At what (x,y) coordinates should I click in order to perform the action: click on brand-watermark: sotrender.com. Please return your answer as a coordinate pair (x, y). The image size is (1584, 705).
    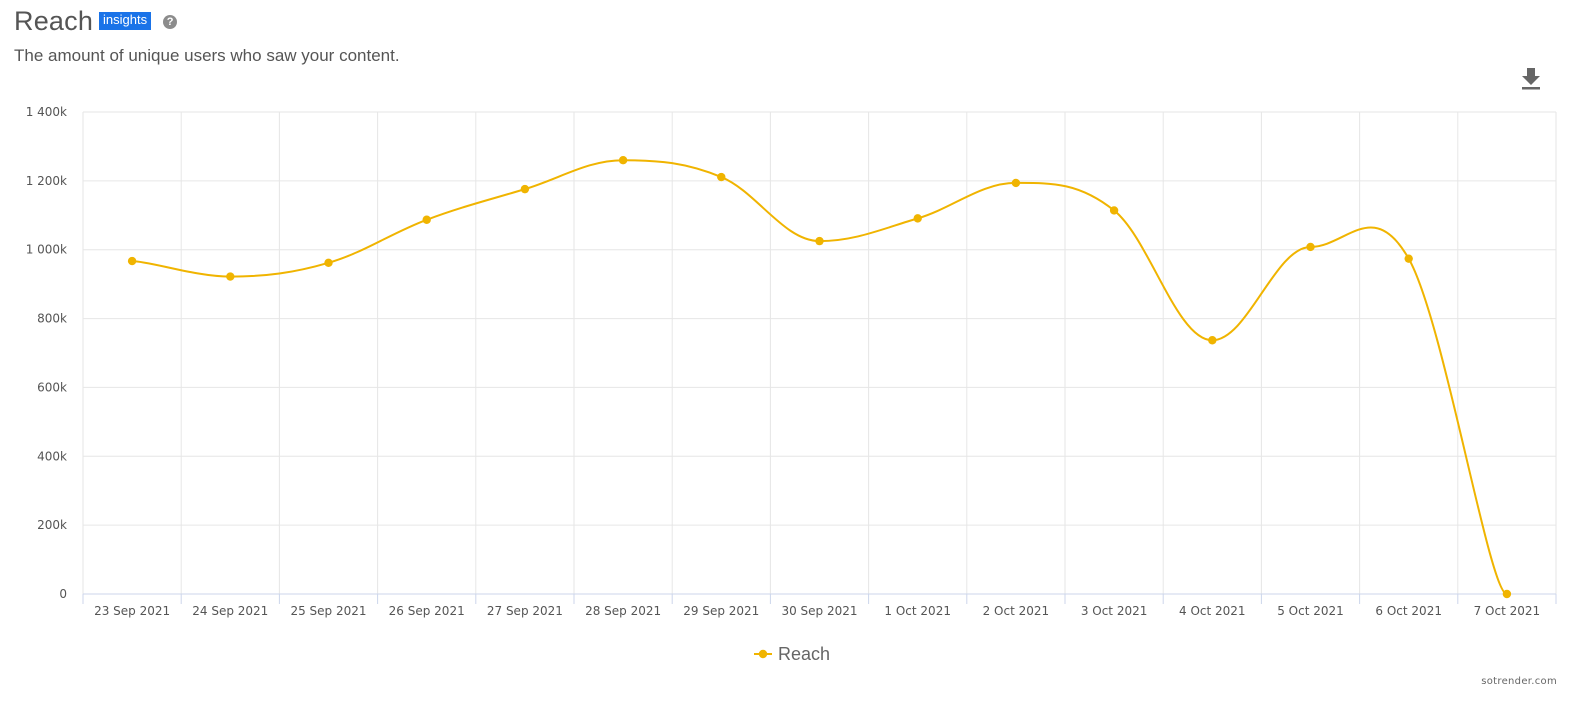
    Looking at the image, I should click on (1519, 681).